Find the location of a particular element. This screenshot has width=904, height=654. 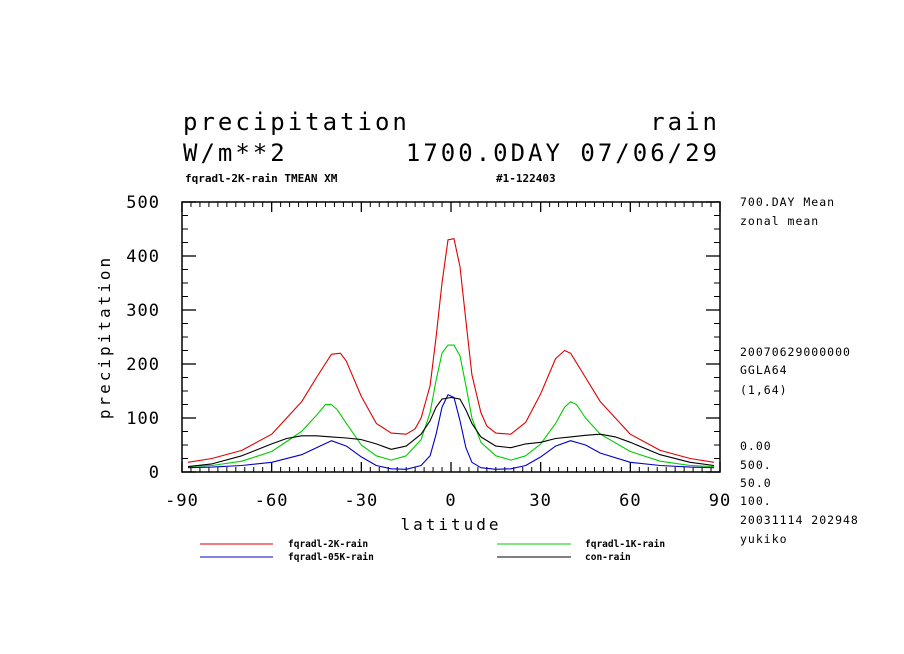

y-axis-label: precipitation is located at coordinates (104, 337).